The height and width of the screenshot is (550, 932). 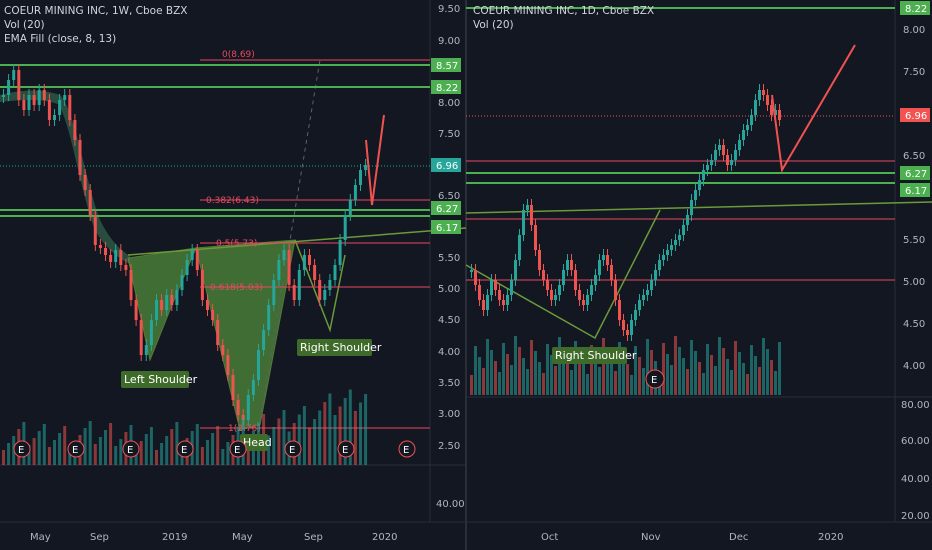 I want to click on volume-tick: 80.00, so click(x=915, y=405).